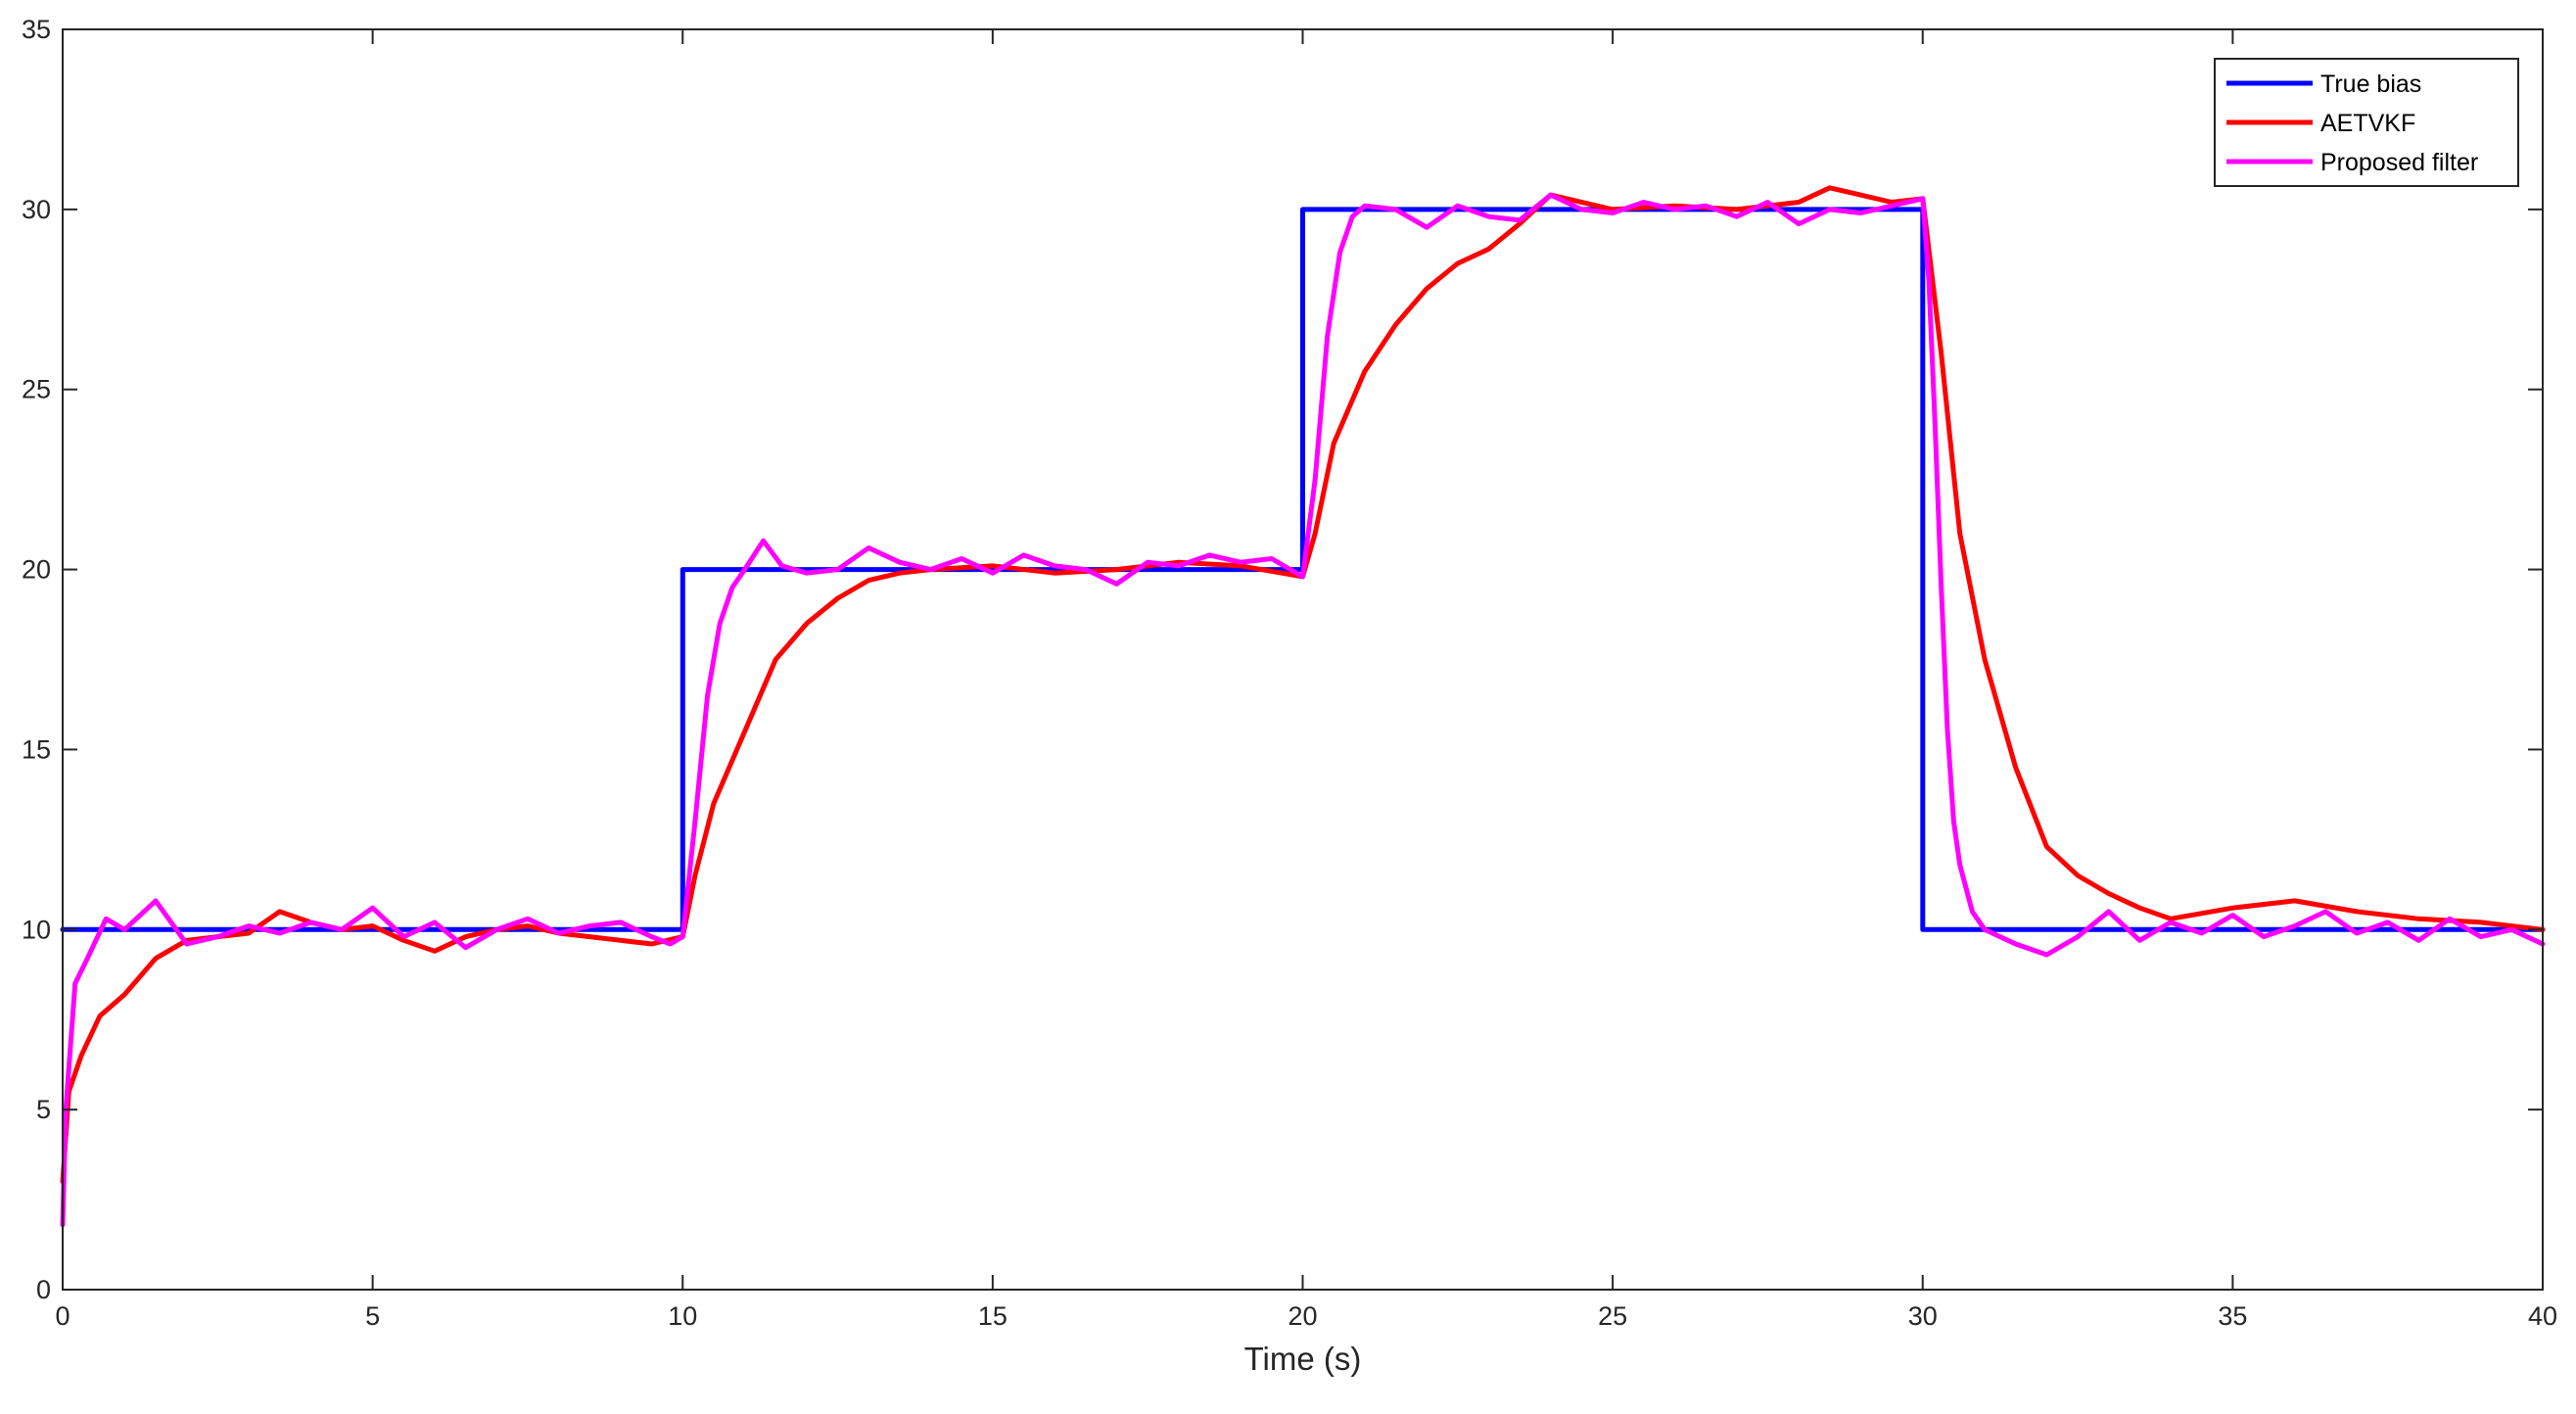 This screenshot has width=2576, height=1414. I want to click on x-tick-label: 25, so click(1612, 1316).